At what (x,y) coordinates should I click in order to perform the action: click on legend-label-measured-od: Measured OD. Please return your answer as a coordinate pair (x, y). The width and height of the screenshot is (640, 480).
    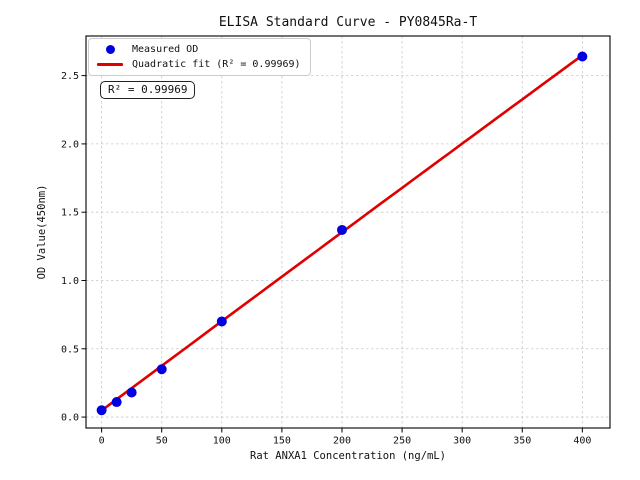
    Looking at the image, I should click on (165, 49).